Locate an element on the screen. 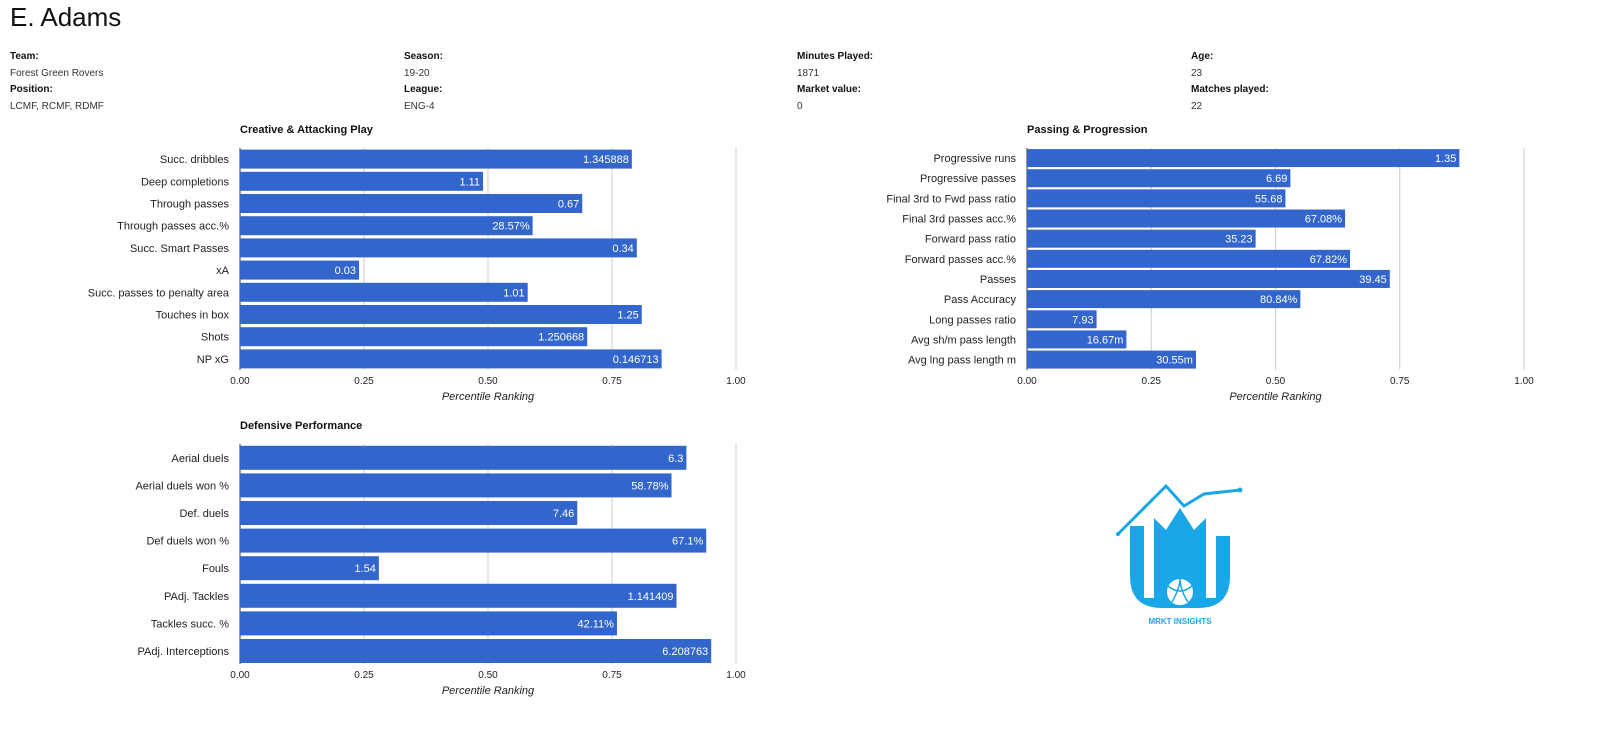 The image size is (1600, 747). market-value-label: Market value: is located at coordinates (829, 89).